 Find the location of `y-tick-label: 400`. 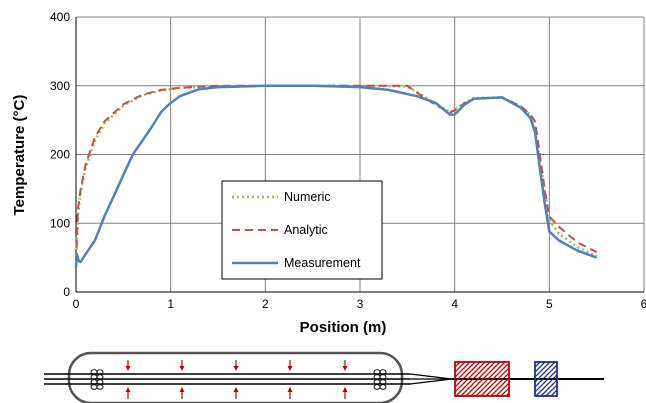

y-tick-label: 400 is located at coordinates (60, 17).